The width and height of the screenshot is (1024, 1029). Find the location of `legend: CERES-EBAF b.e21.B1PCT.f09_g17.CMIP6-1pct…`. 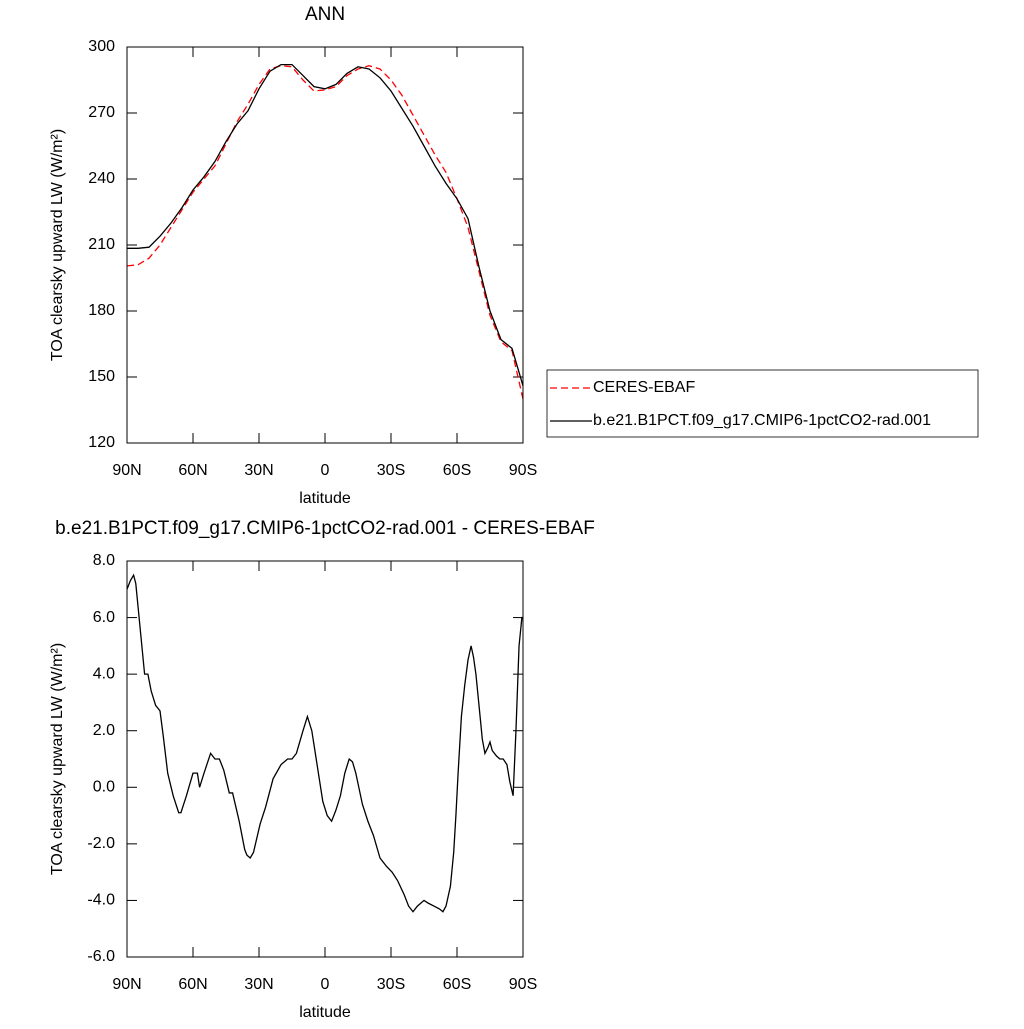

legend: CERES-EBAF b.e21.B1PCT.f09_g17.CMIP6-1pct… is located at coordinates (762, 403).